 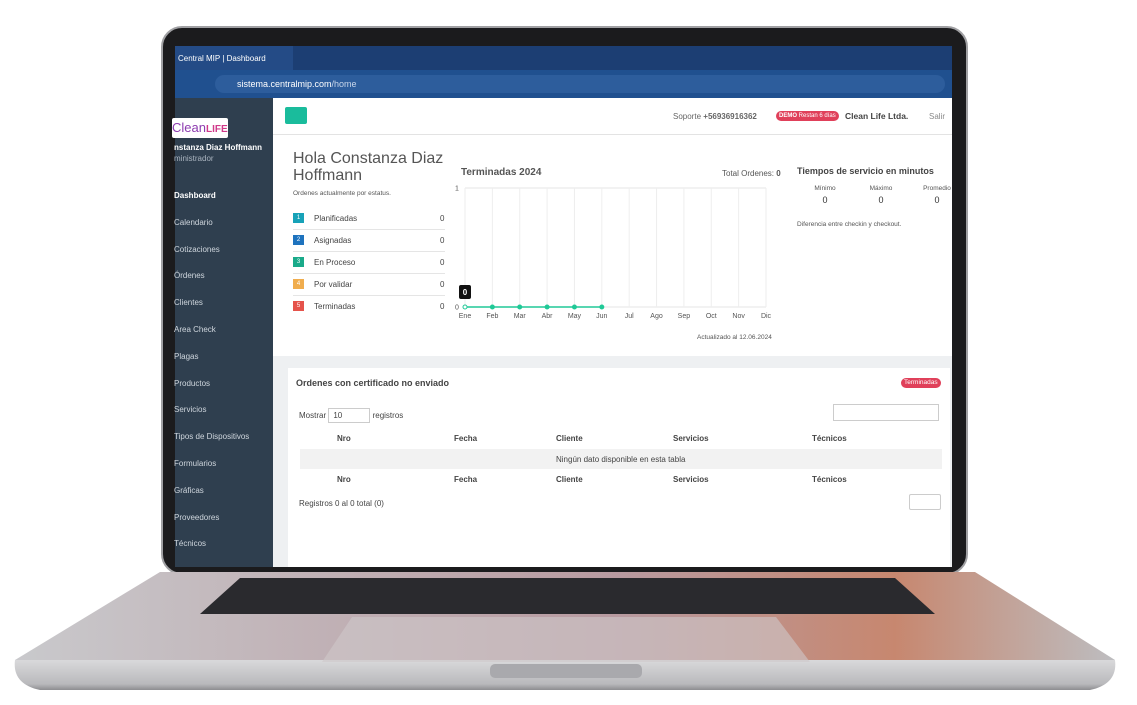 I want to click on tab-bar: Central MIP | Dashboard, so click(x=563, y=58).